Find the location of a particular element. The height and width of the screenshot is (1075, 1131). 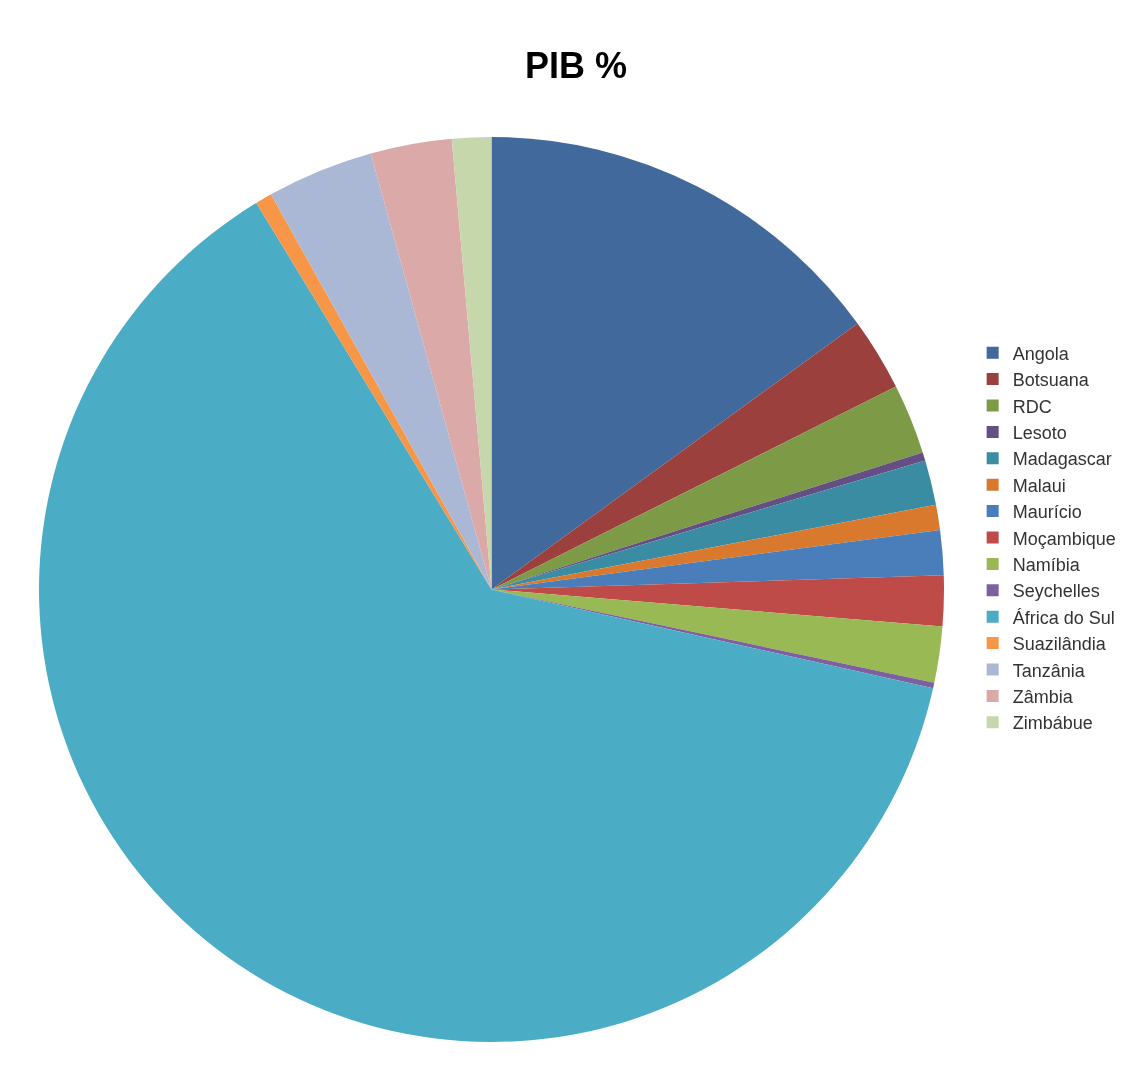

legend-label: Angola is located at coordinates (1041, 353).